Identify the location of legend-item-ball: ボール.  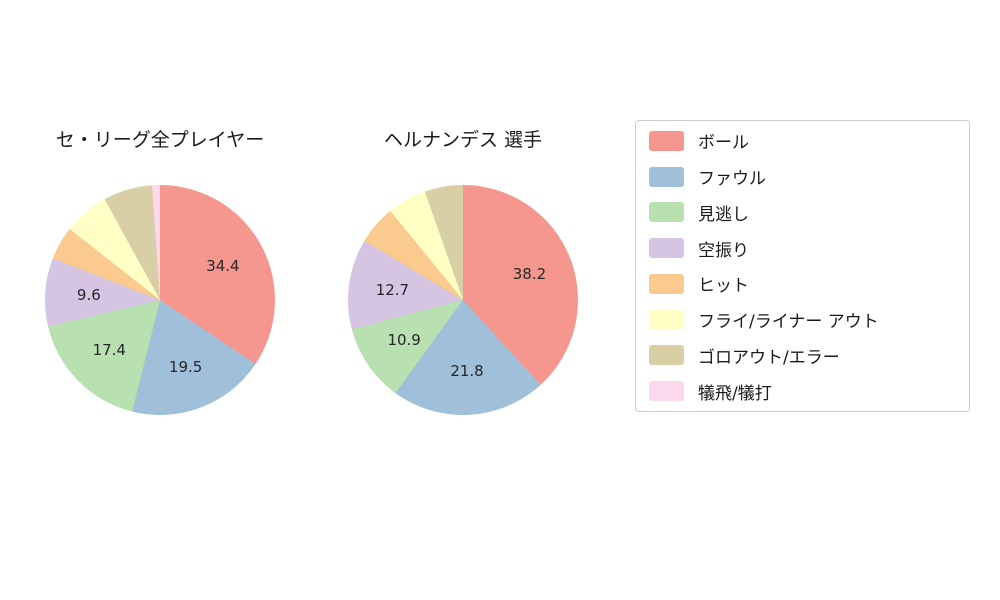
(809, 141).